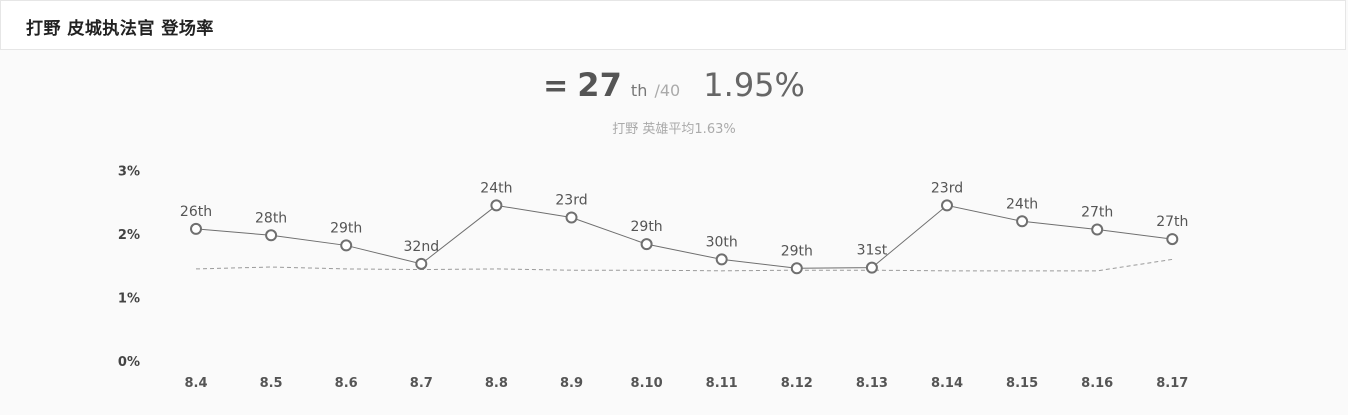 Image resolution: width=1348 pixels, height=415 pixels. I want to click on data-label: 28th, so click(271, 218).